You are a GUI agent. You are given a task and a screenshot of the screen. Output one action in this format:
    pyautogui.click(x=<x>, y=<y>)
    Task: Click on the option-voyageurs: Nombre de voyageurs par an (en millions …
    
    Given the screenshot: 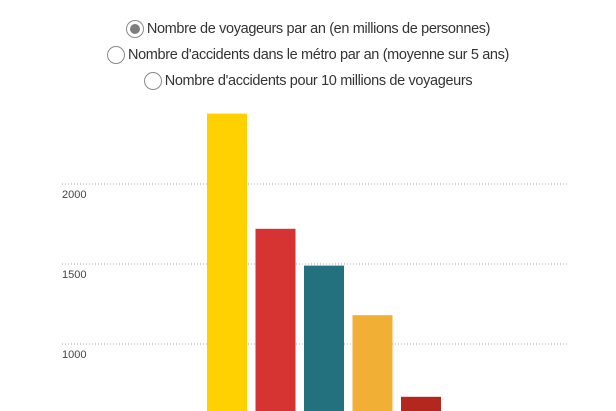 What is the action you would take?
    pyautogui.click(x=308, y=29)
    